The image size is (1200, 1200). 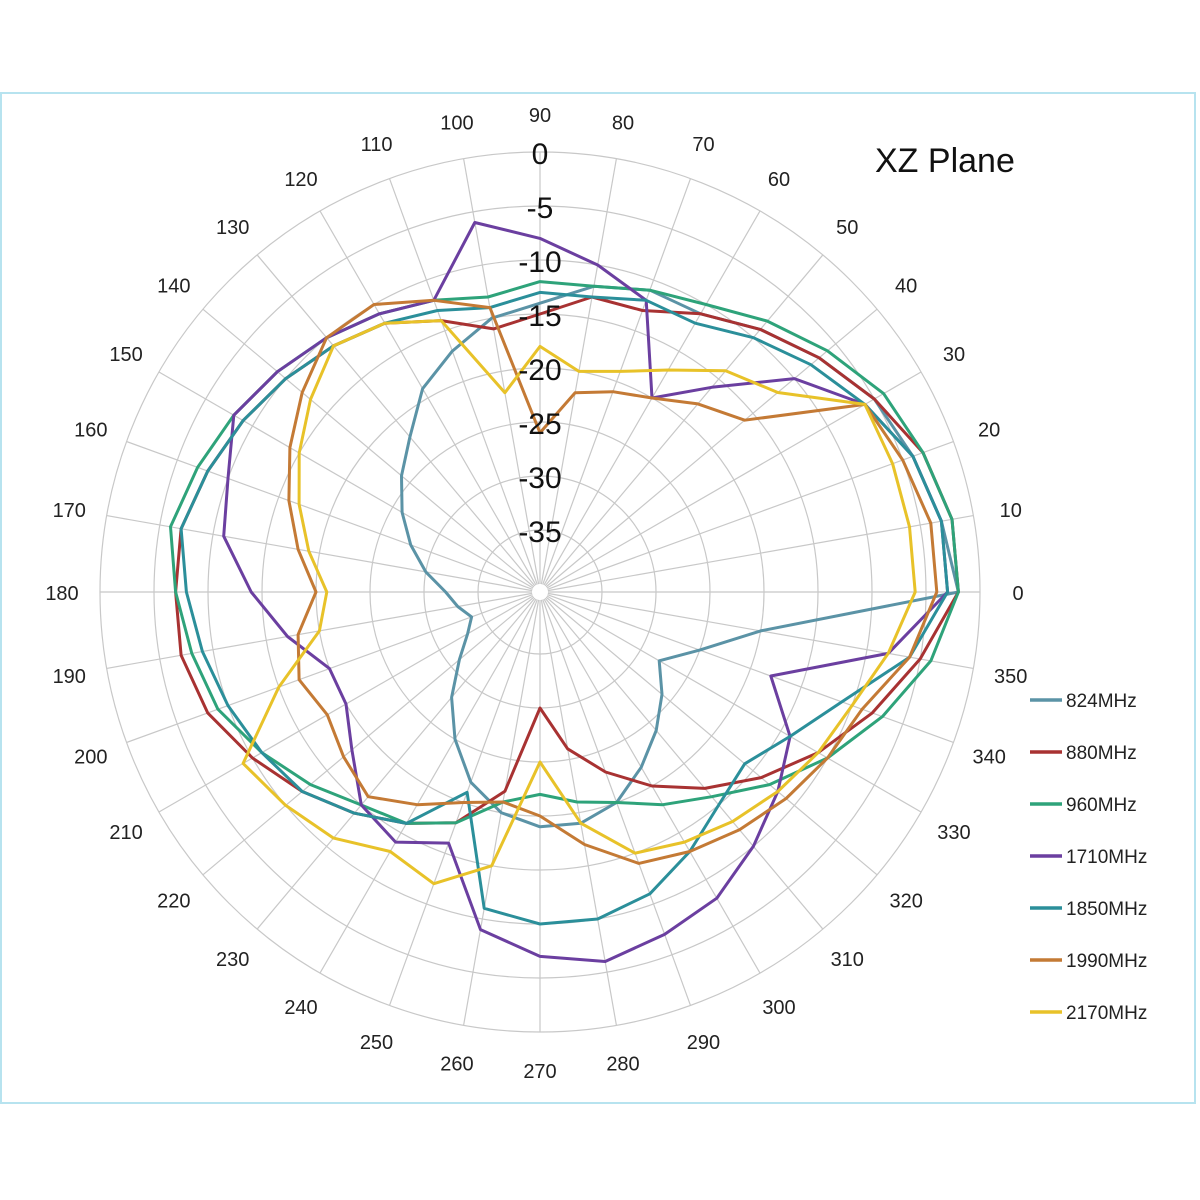 What do you see at coordinates (539, 532) in the screenshot?
I see `radial-tick-label: -35` at bounding box center [539, 532].